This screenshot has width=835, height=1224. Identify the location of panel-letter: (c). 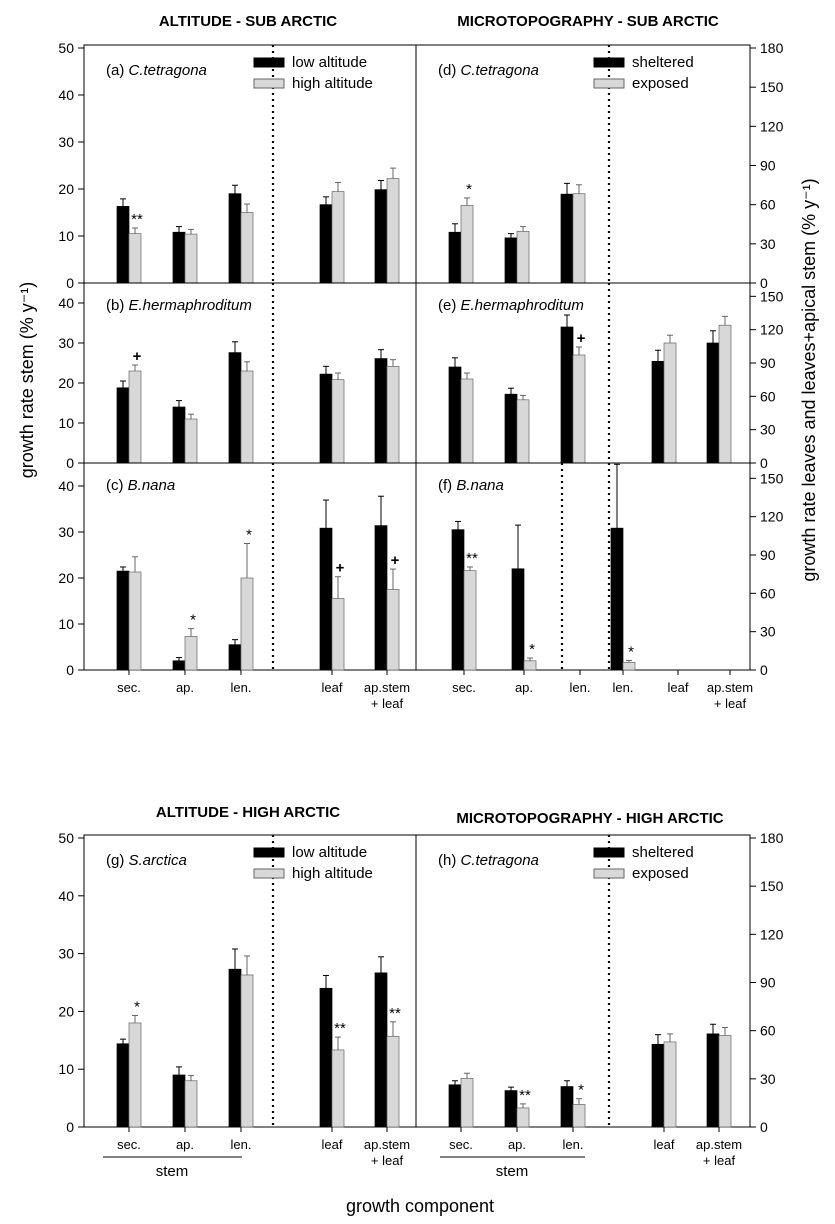
(117, 485).